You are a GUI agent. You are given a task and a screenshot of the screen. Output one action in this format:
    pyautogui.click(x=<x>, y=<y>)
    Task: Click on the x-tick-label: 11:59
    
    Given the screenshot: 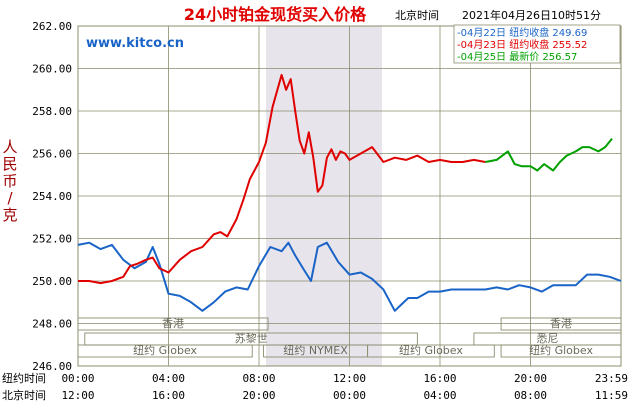 What is the action you would take?
    pyautogui.click(x=611, y=395)
    